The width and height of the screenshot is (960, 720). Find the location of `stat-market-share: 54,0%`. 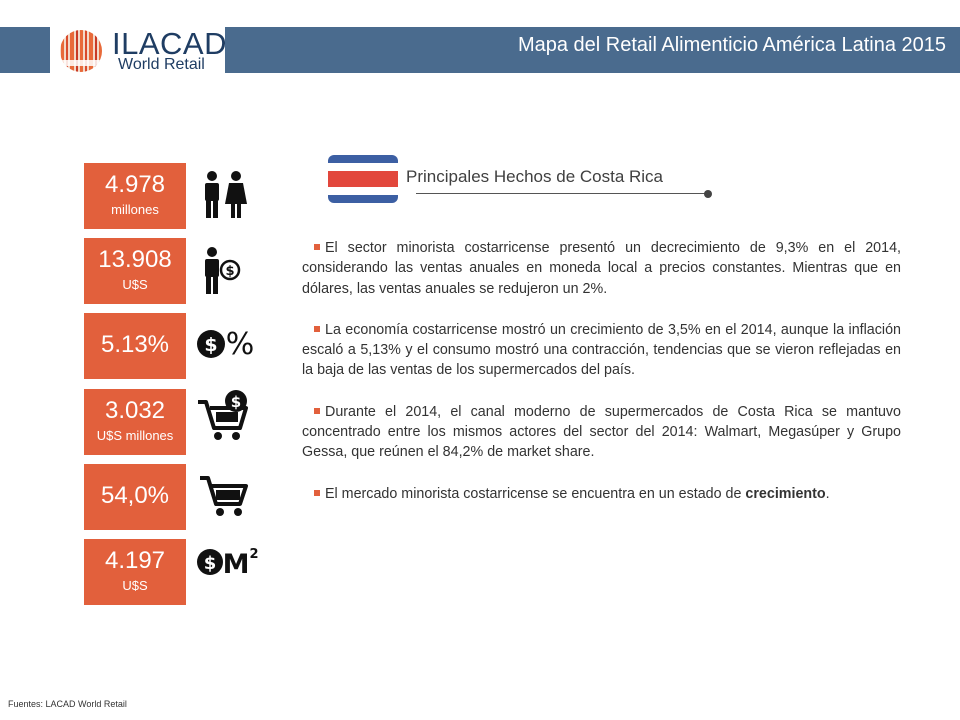

stat-market-share: 54,0% is located at coordinates (135, 497).